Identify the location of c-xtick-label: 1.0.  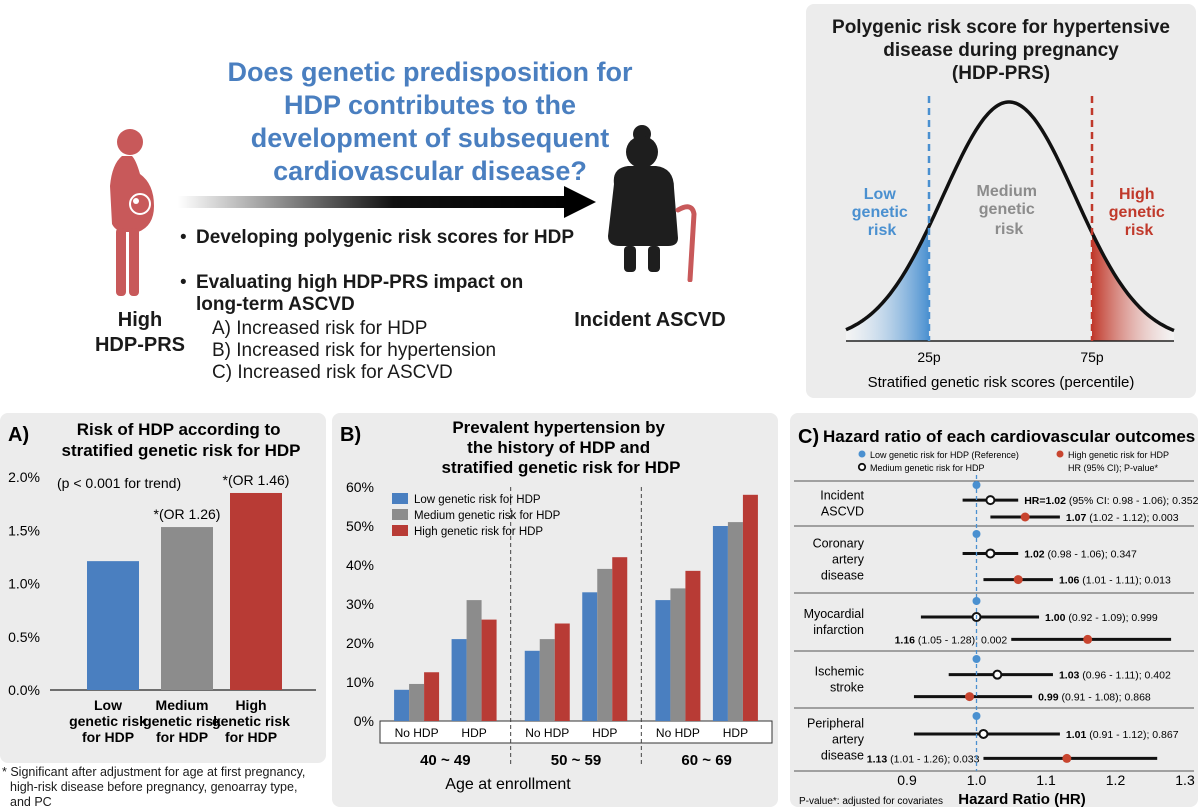
(977, 780).